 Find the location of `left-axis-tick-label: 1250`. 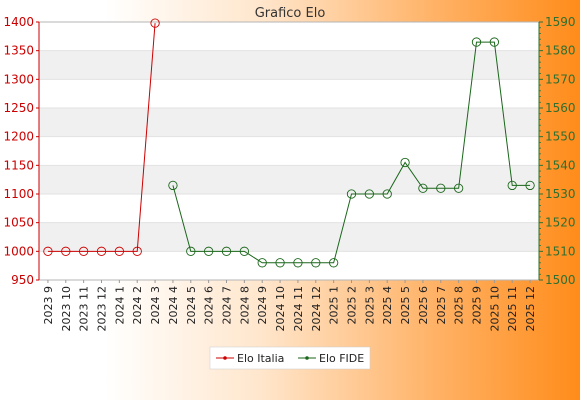

left-axis-tick-label: 1250 is located at coordinates (18, 108).